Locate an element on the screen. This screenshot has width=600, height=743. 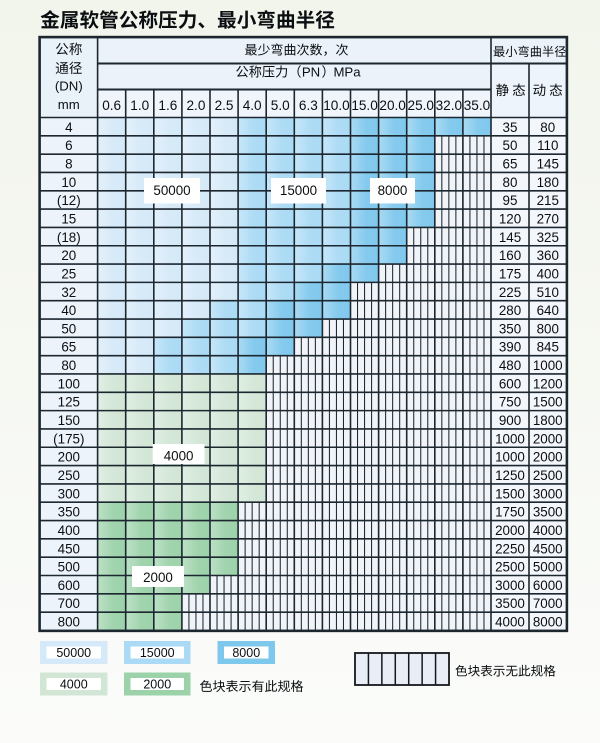
svg-text: 32.0 is located at coordinates (449, 105).